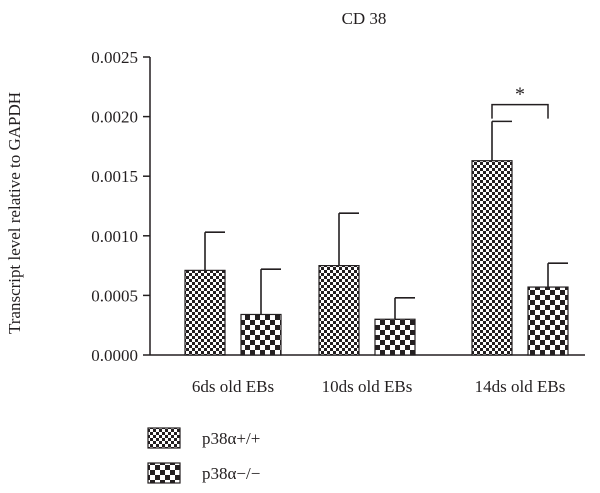  What do you see at coordinates (114, 57) in the screenshot?
I see `y-tick-label: 0.0025` at bounding box center [114, 57].